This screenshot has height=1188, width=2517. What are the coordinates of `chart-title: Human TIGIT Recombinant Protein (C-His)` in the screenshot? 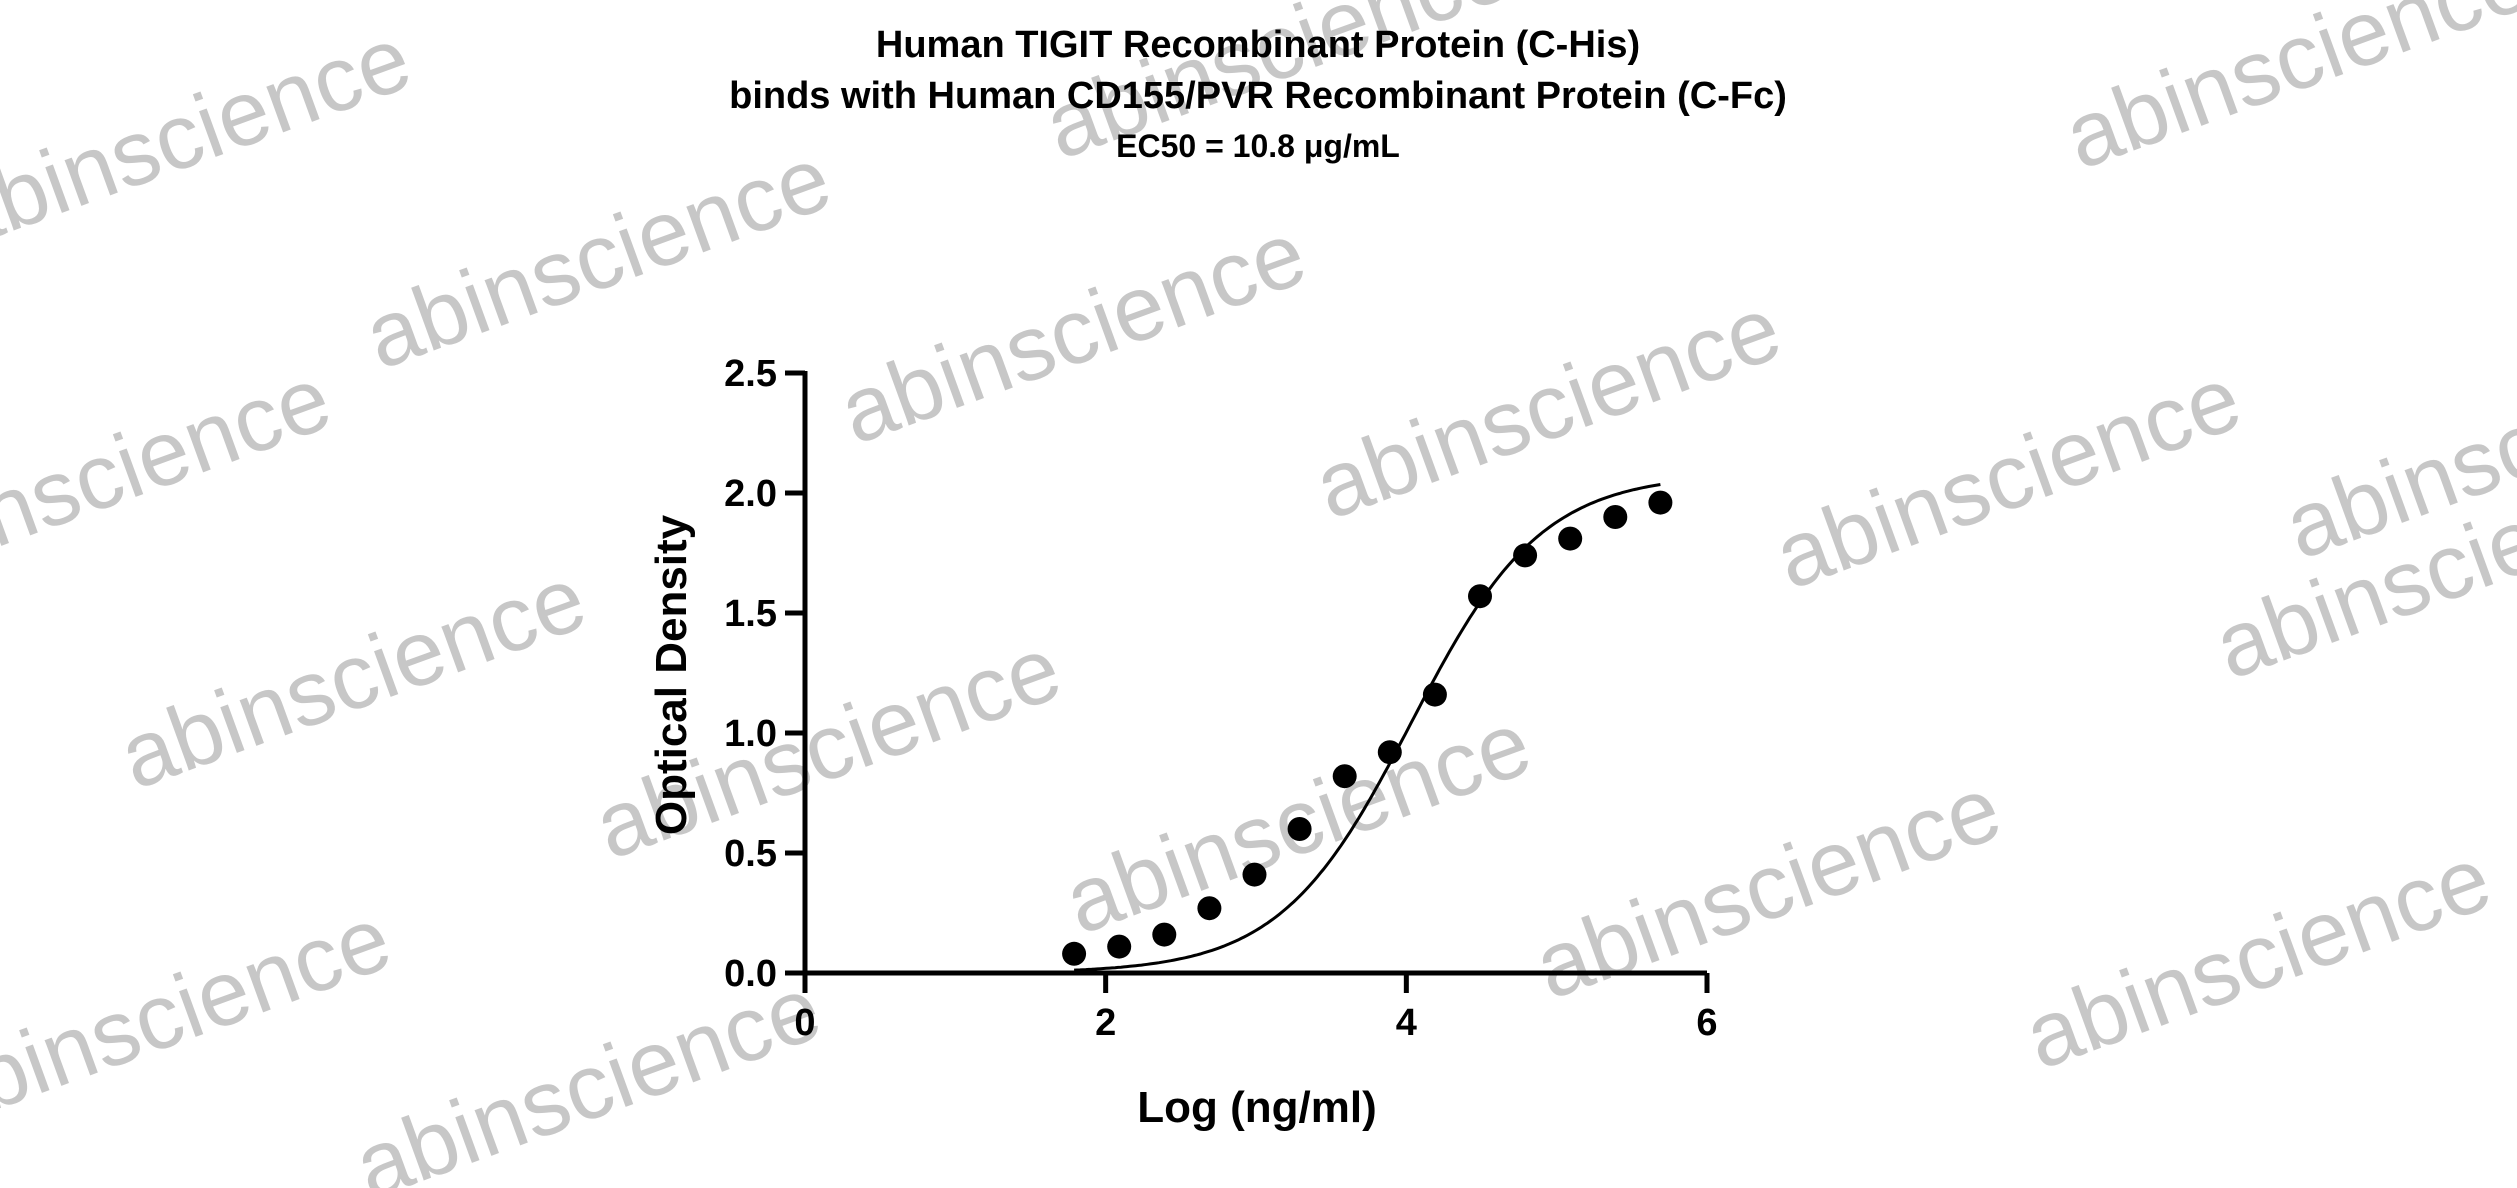 It's located at (1258, 45).